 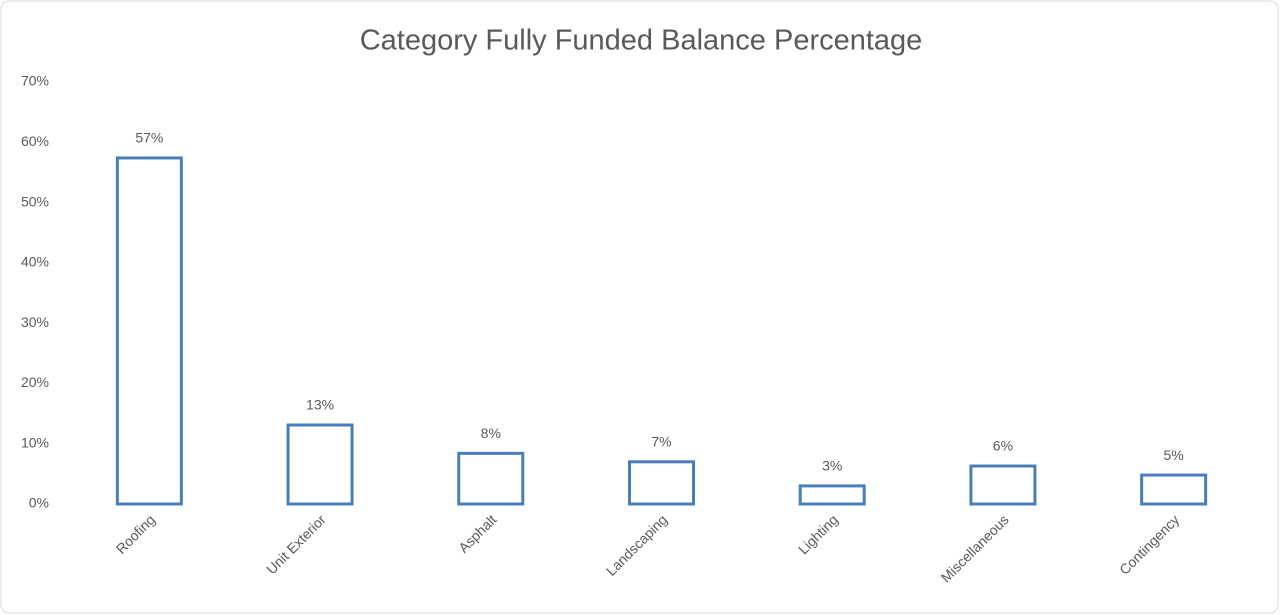 What do you see at coordinates (1003, 446) in the screenshot?
I see `value-label: 6%` at bounding box center [1003, 446].